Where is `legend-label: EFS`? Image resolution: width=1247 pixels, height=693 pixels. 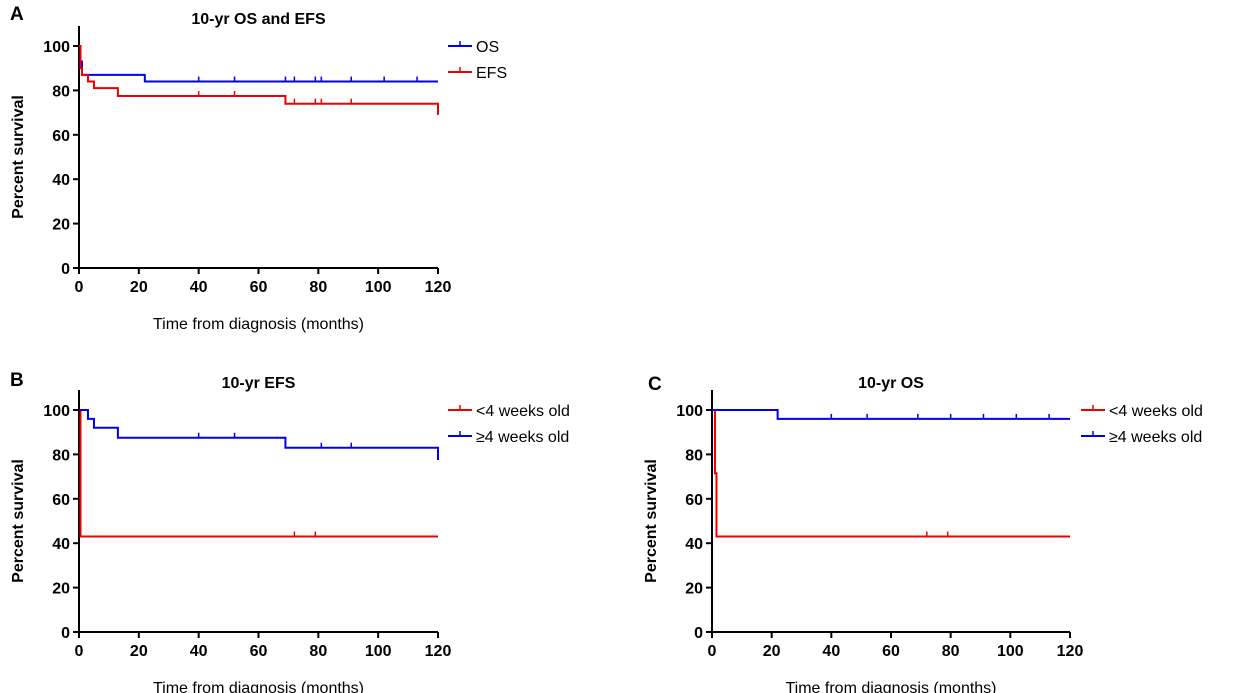
legend-label: EFS is located at coordinates (491, 73).